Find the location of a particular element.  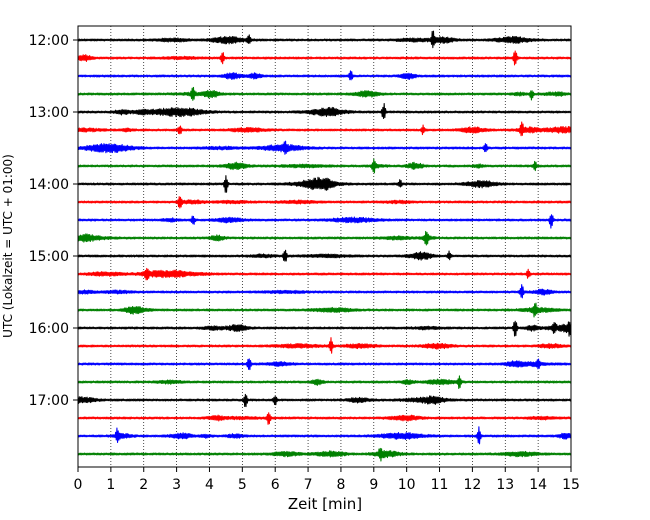

y-tick-label: 12:00 is located at coordinates (49, 41).